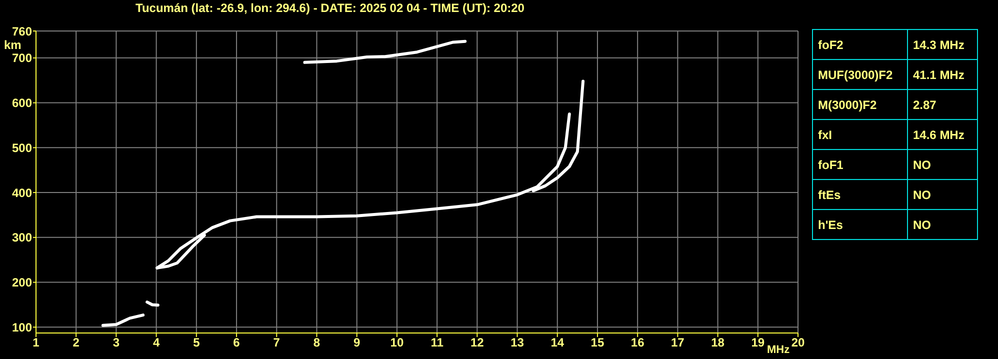  Describe the element at coordinates (22, 193) in the screenshot. I see `y-tick-label: 400` at that location.